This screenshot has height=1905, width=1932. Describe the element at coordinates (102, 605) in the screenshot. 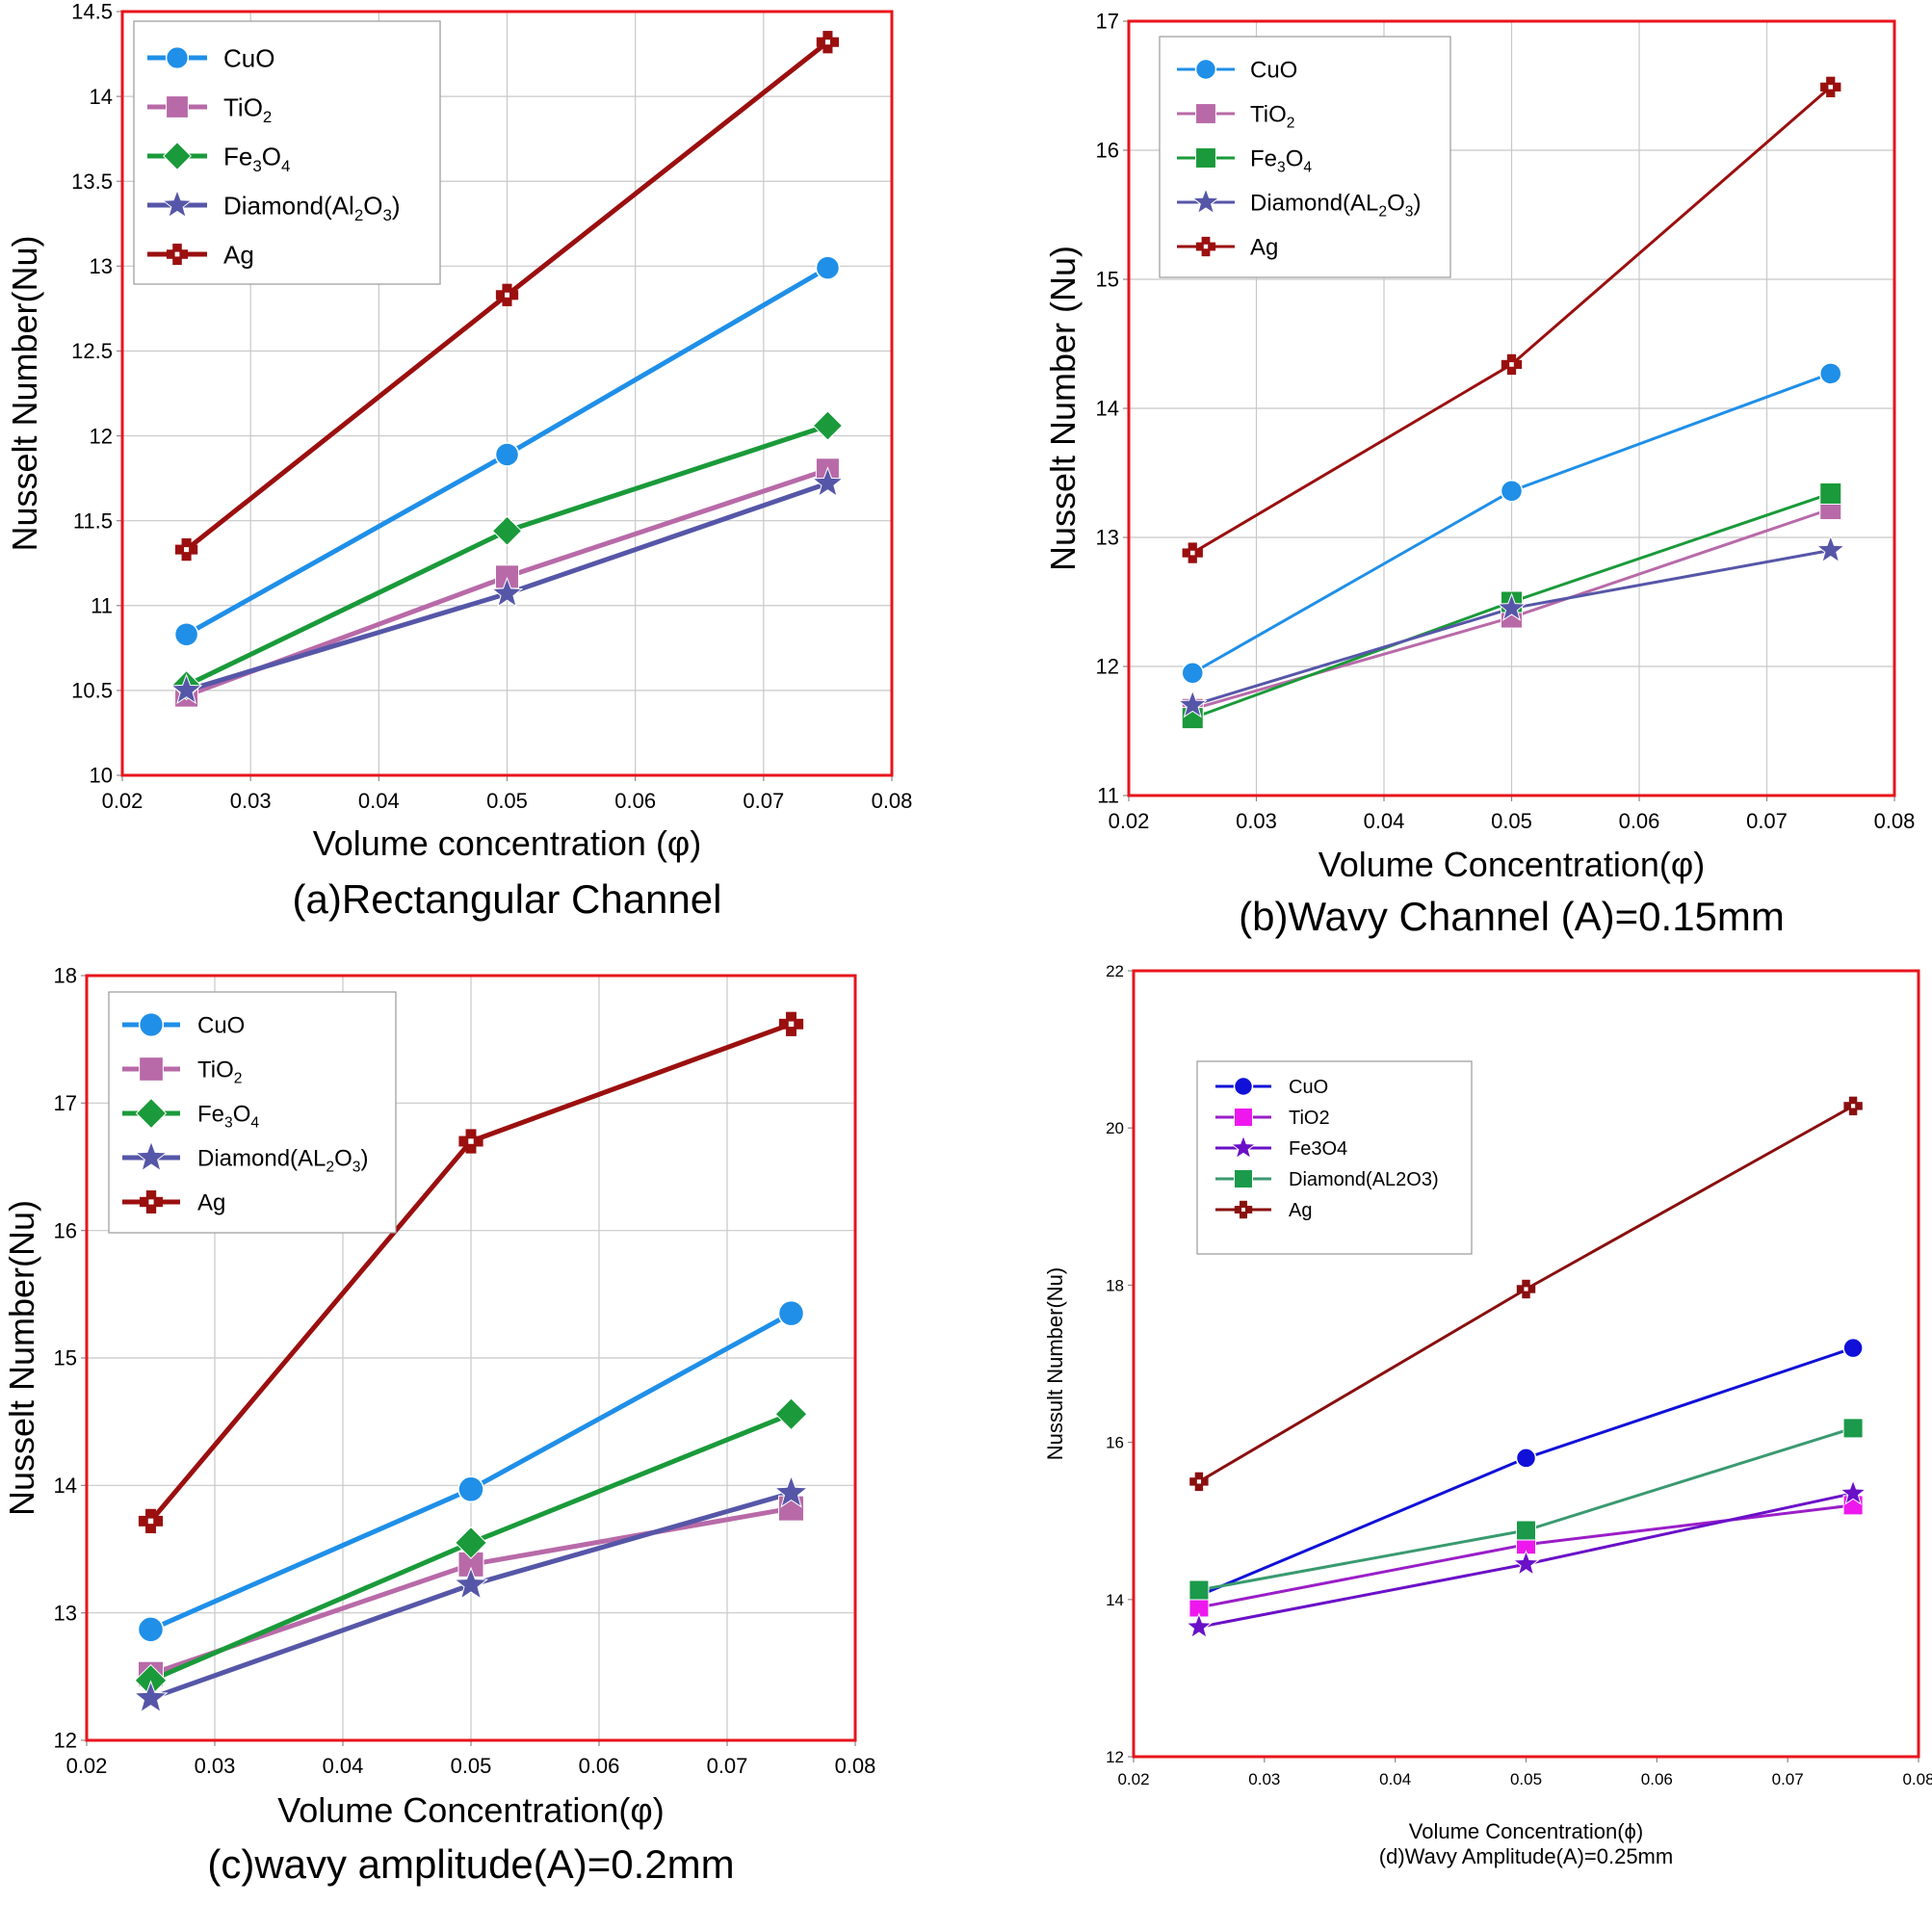

I see `y-tick-label: 11` at that location.